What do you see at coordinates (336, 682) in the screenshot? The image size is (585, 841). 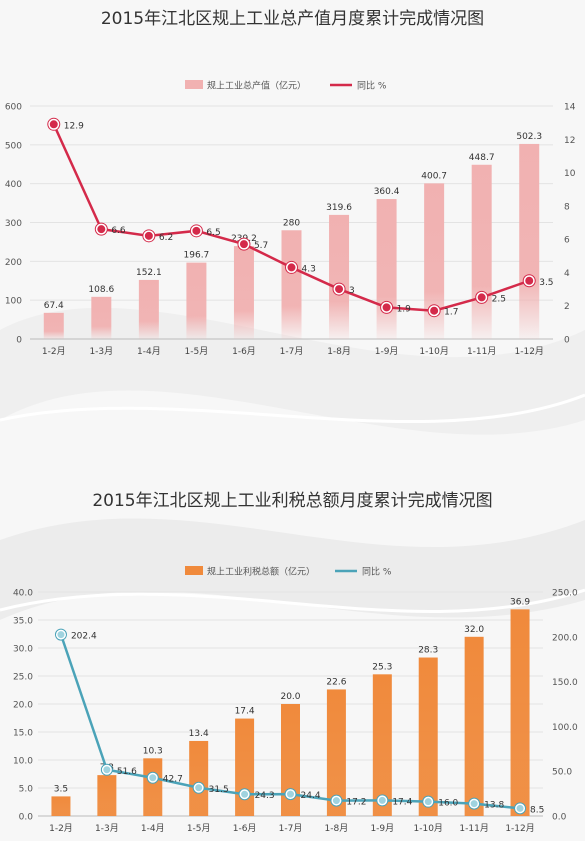 I see `bar-value-label: 22.6` at bounding box center [336, 682].